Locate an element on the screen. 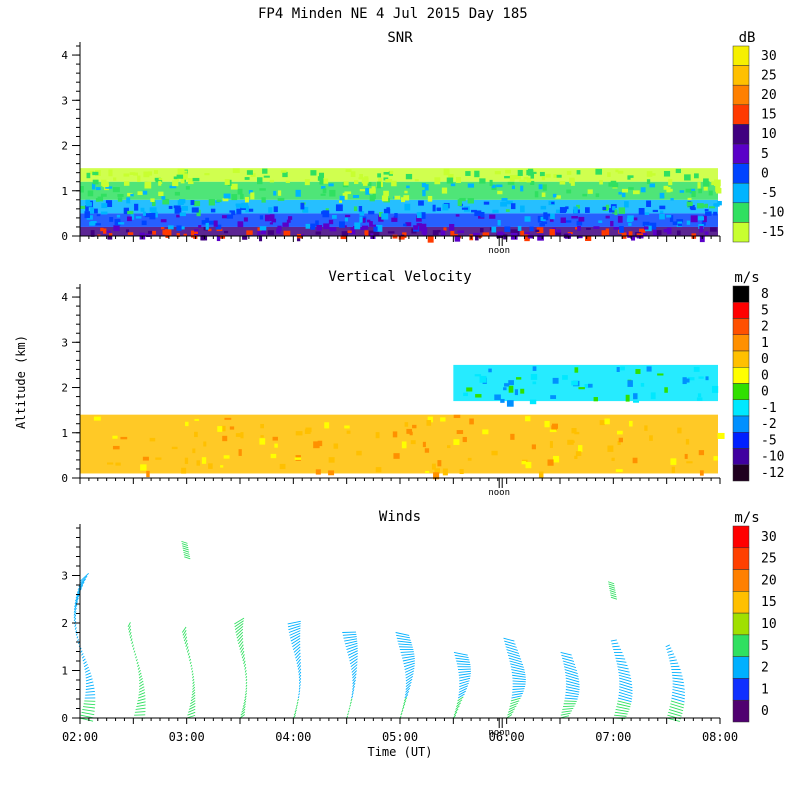 The height and width of the screenshot is (805, 800). colorbar-label: 10 is located at coordinates (769, 624).